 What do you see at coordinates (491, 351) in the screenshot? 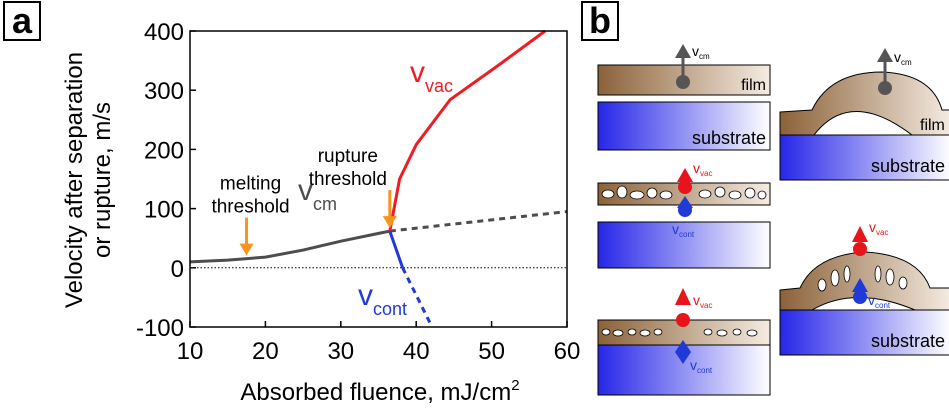
I see `x-tick-label: 50` at bounding box center [491, 351].